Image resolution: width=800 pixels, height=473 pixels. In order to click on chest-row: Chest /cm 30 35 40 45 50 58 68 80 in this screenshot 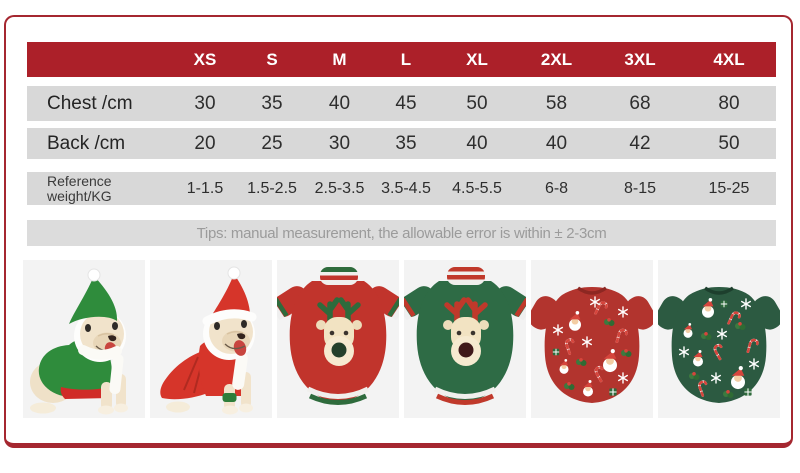, I will do `click(401, 103)`.